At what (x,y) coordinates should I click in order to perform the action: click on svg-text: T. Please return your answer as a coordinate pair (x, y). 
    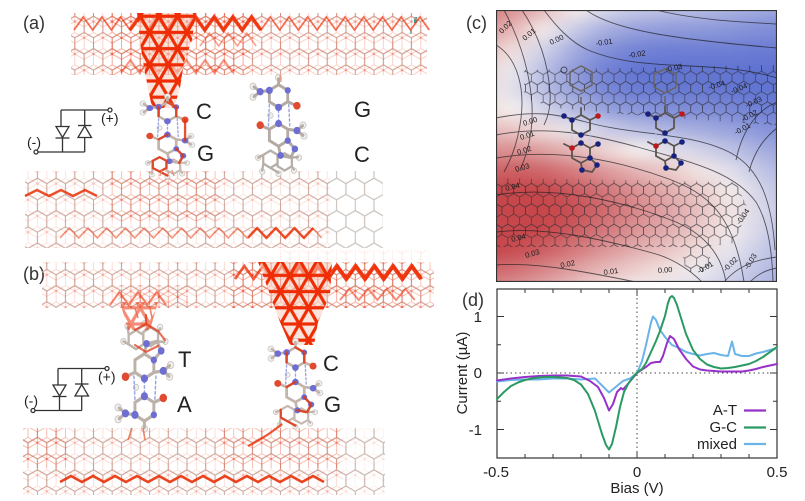
    Looking at the image, I should click on (184, 359).